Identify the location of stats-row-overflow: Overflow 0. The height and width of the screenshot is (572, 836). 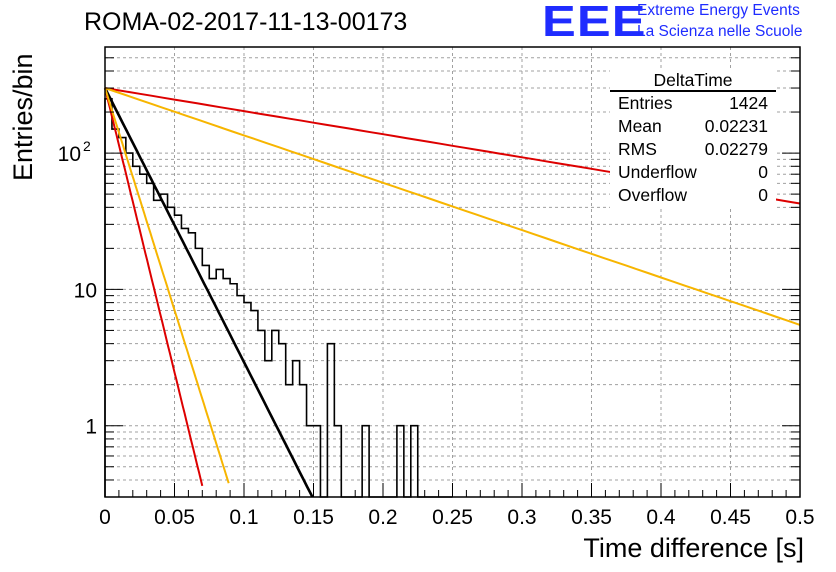
(693, 196).